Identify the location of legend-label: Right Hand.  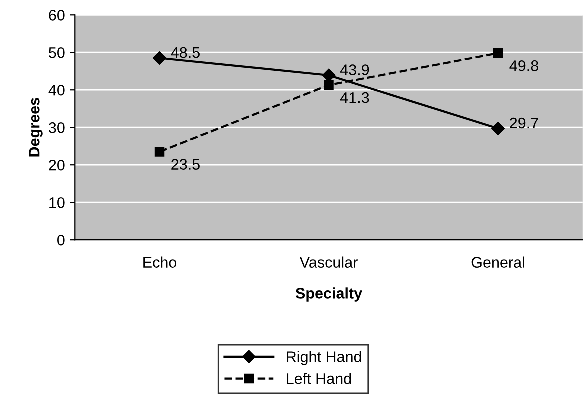
(324, 358).